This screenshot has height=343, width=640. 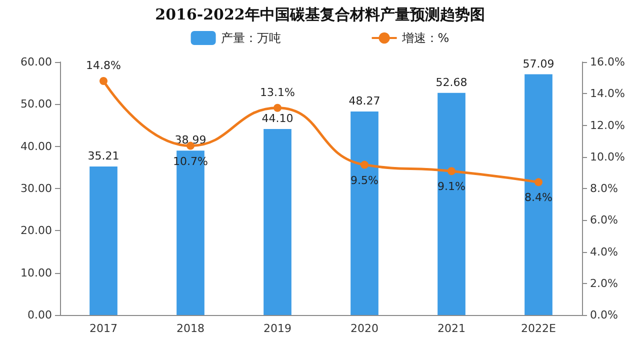 I want to click on data-label: 48.27, so click(x=364, y=101).